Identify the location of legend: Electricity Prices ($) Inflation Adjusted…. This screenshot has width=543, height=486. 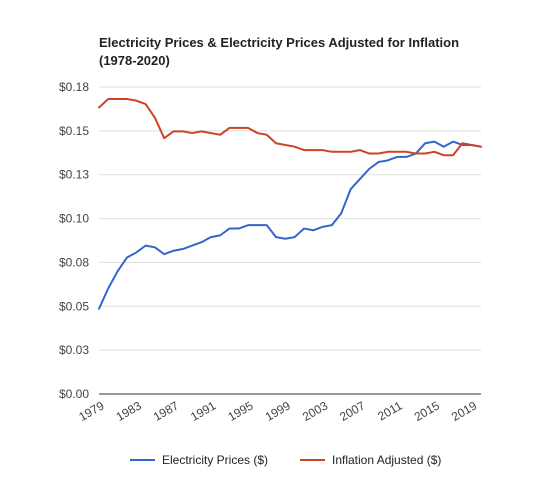
(285, 460).